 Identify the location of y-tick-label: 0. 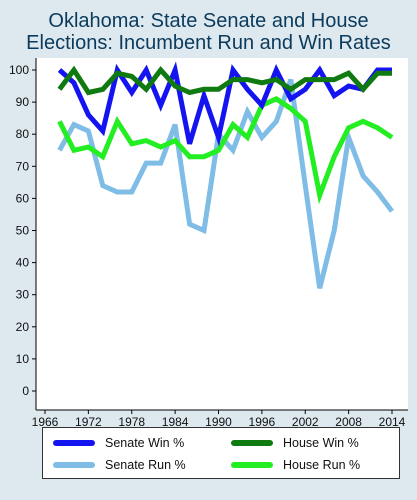
(25, 391).